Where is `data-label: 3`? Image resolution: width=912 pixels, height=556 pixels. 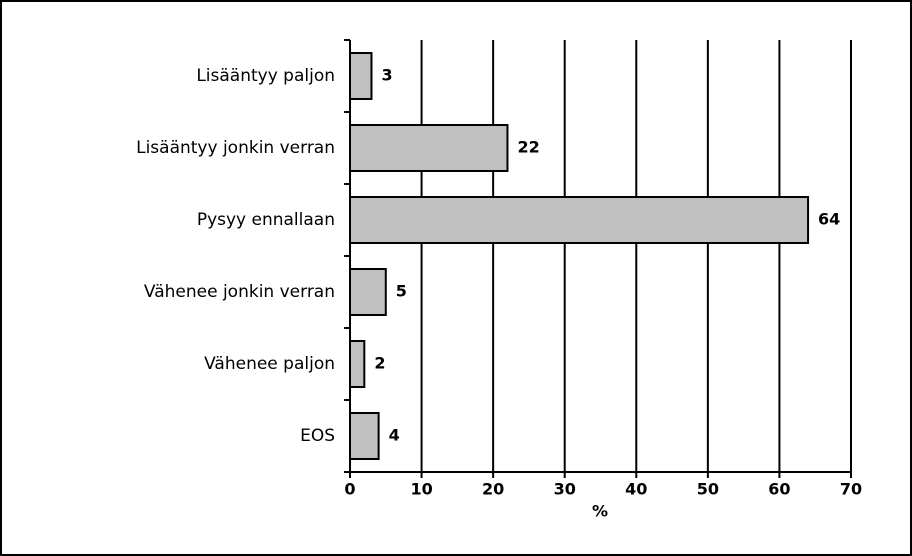
data-label: 3 is located at coordinates (386, 75).